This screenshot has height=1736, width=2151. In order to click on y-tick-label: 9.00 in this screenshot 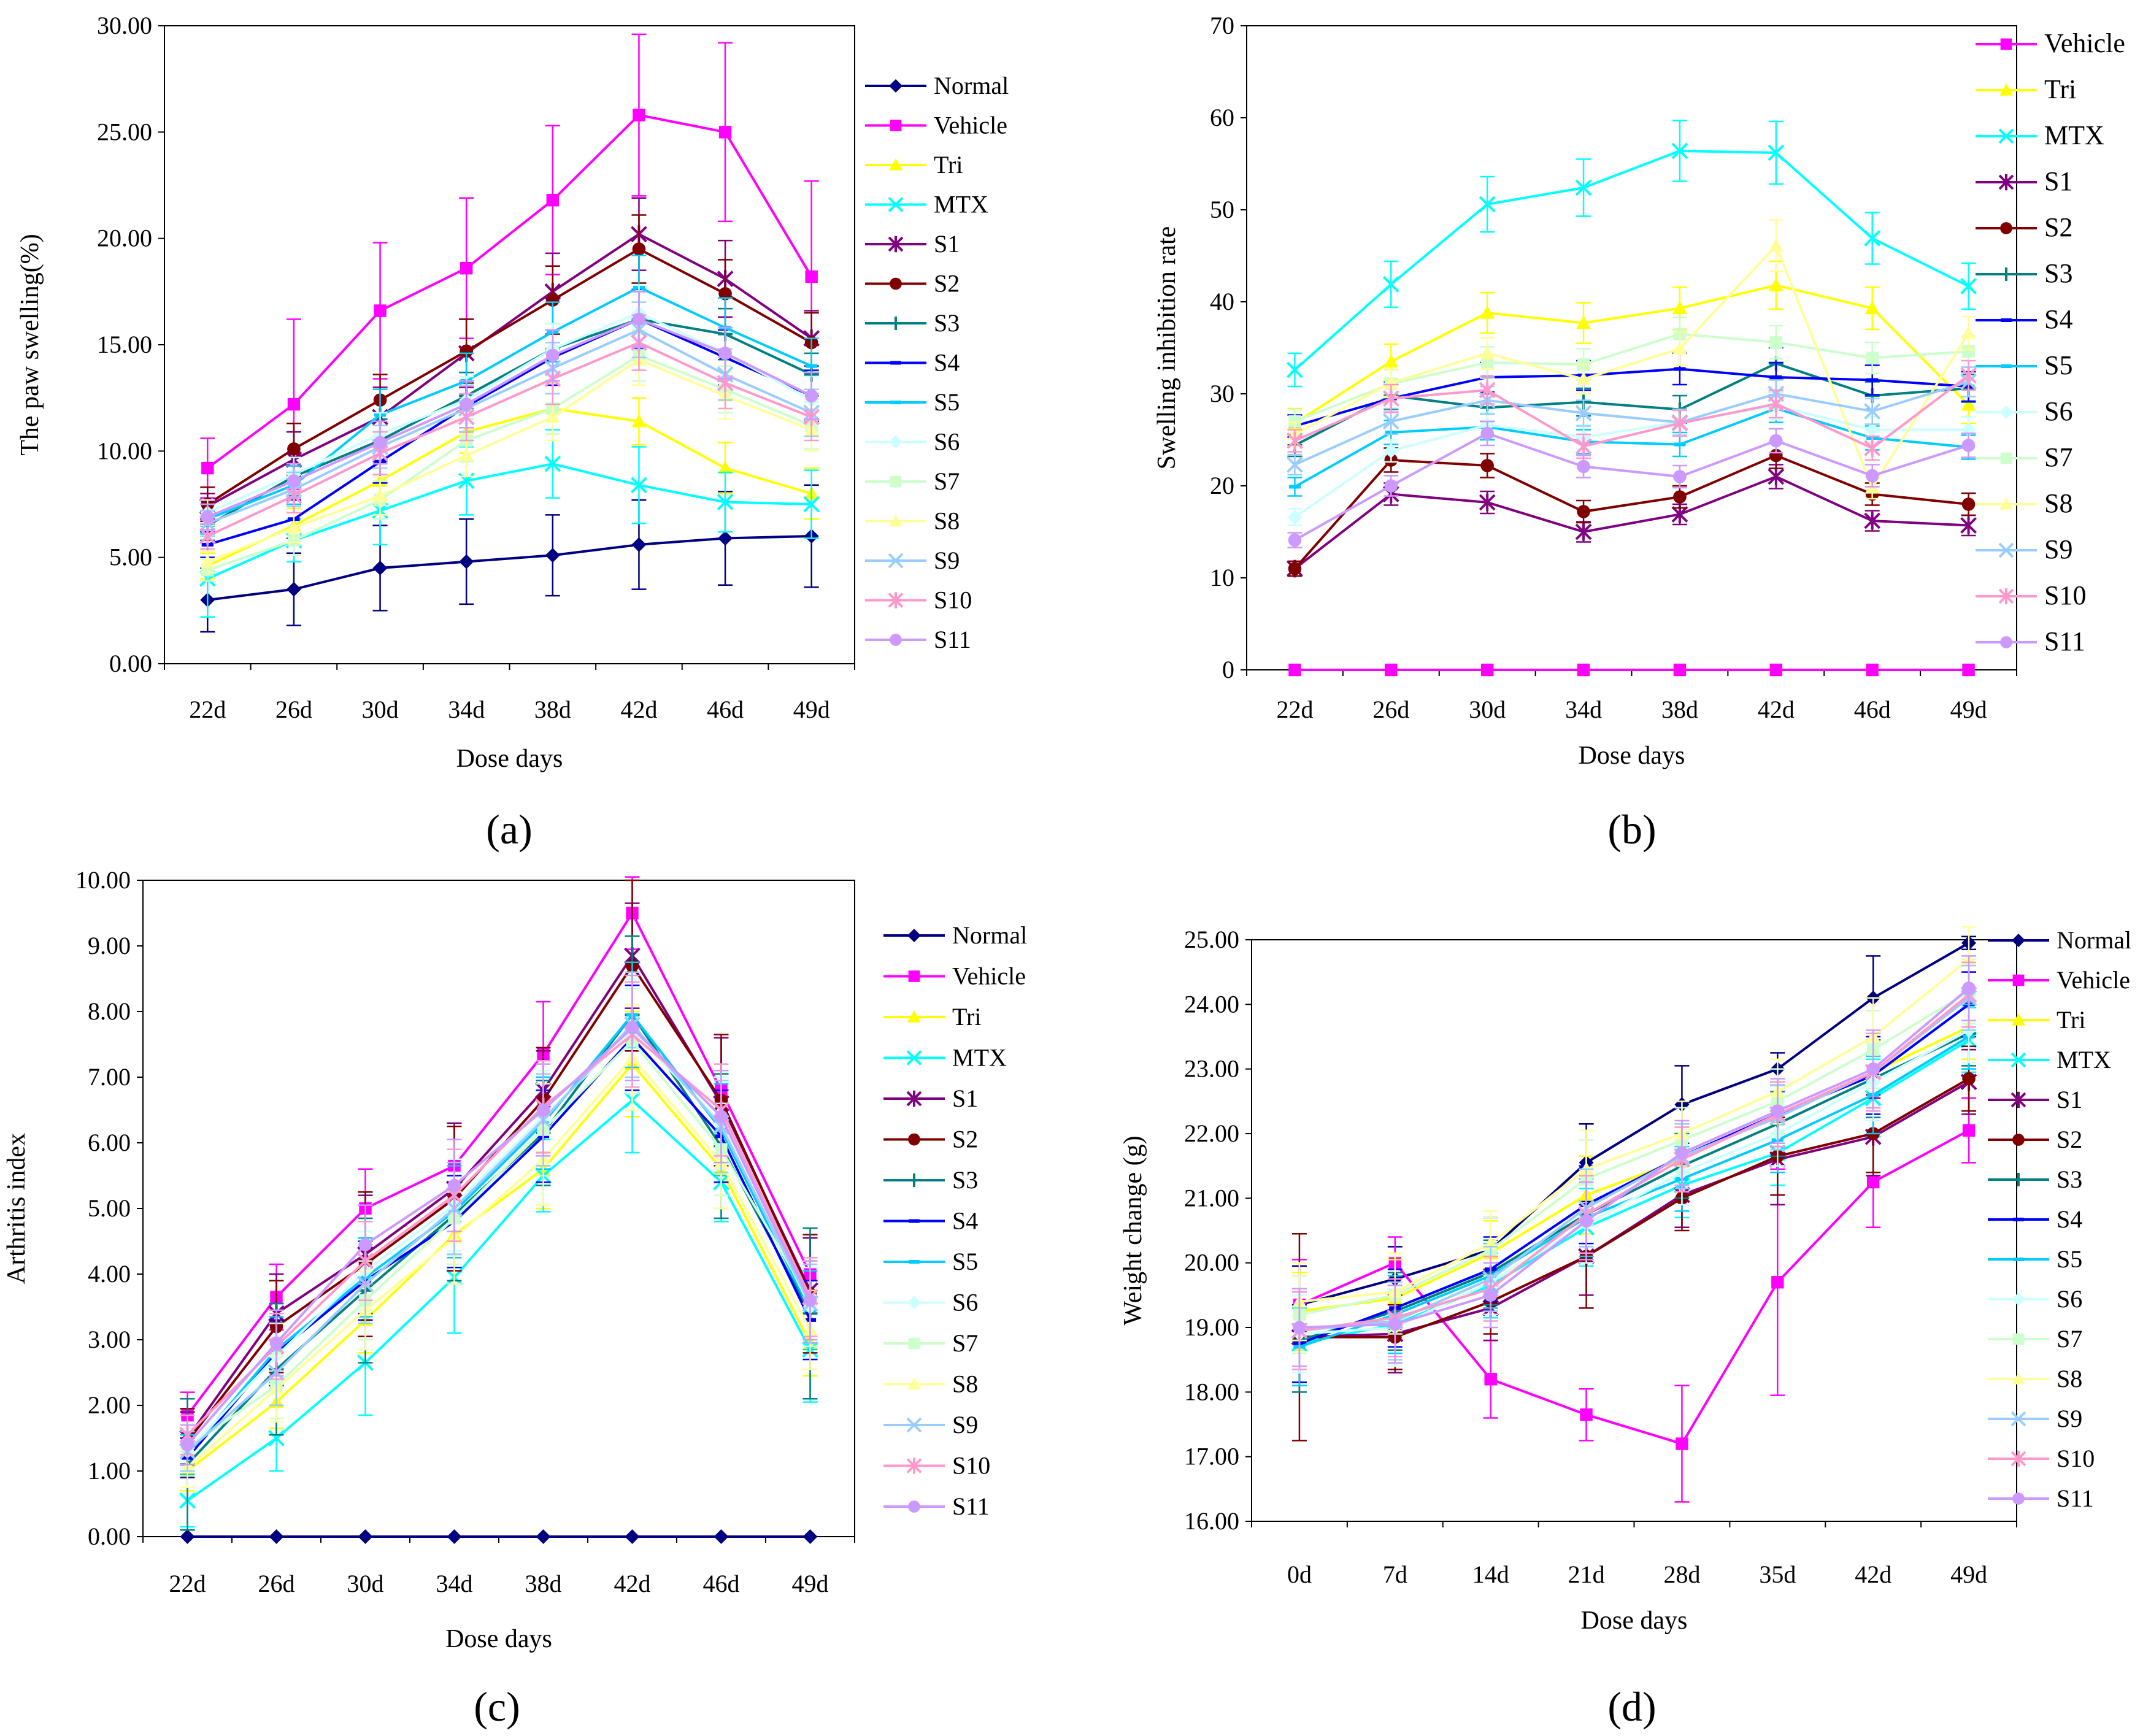, I will do `click(110, 945)`.